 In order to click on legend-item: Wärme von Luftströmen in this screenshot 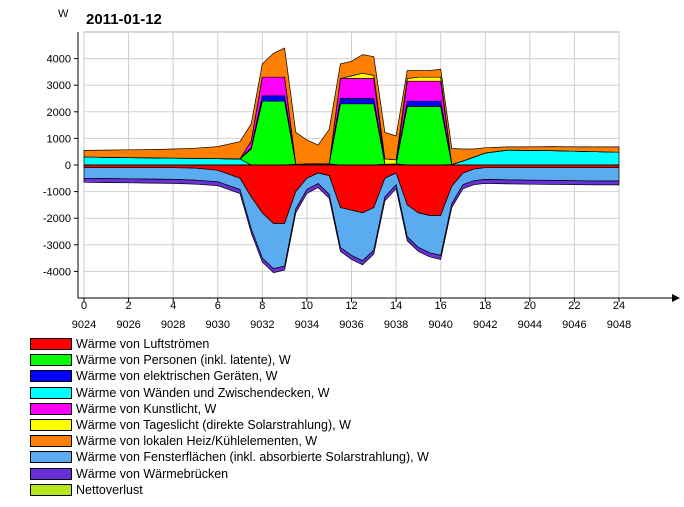, I will do `click(229, 344)`.